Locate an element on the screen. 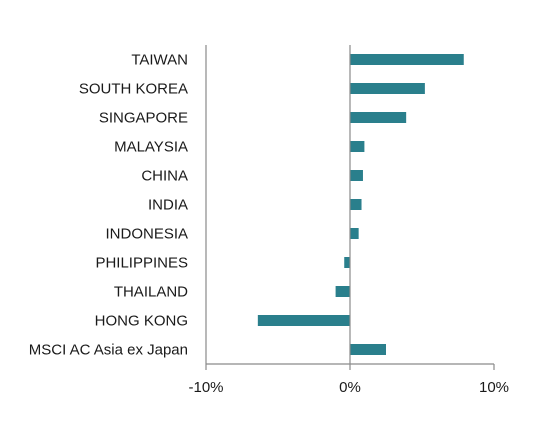 Image resolution: width=549 pixels, height=427 pixels. category-label: SOUTH KOREA is located at coordinates (133, 89).